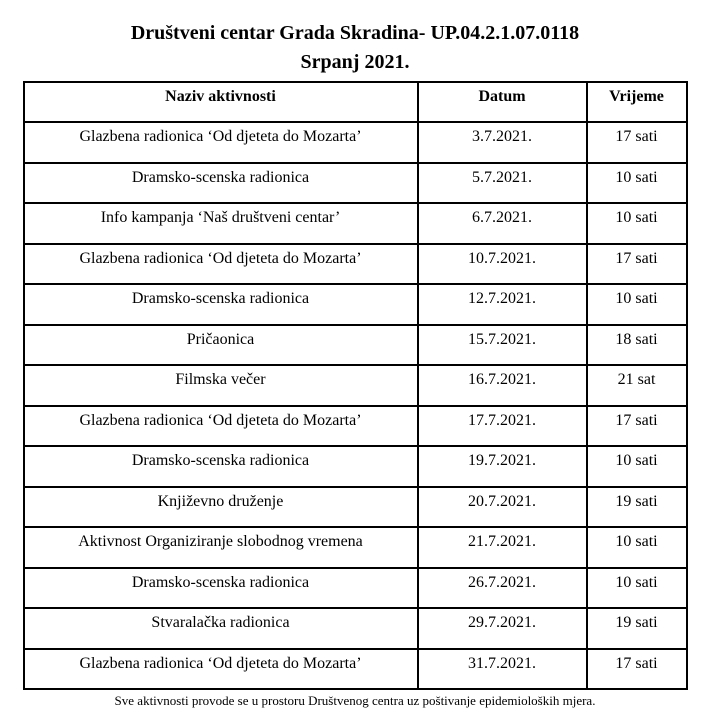  I want to click on date-cell: 31.7.2021., so click(502, 668).